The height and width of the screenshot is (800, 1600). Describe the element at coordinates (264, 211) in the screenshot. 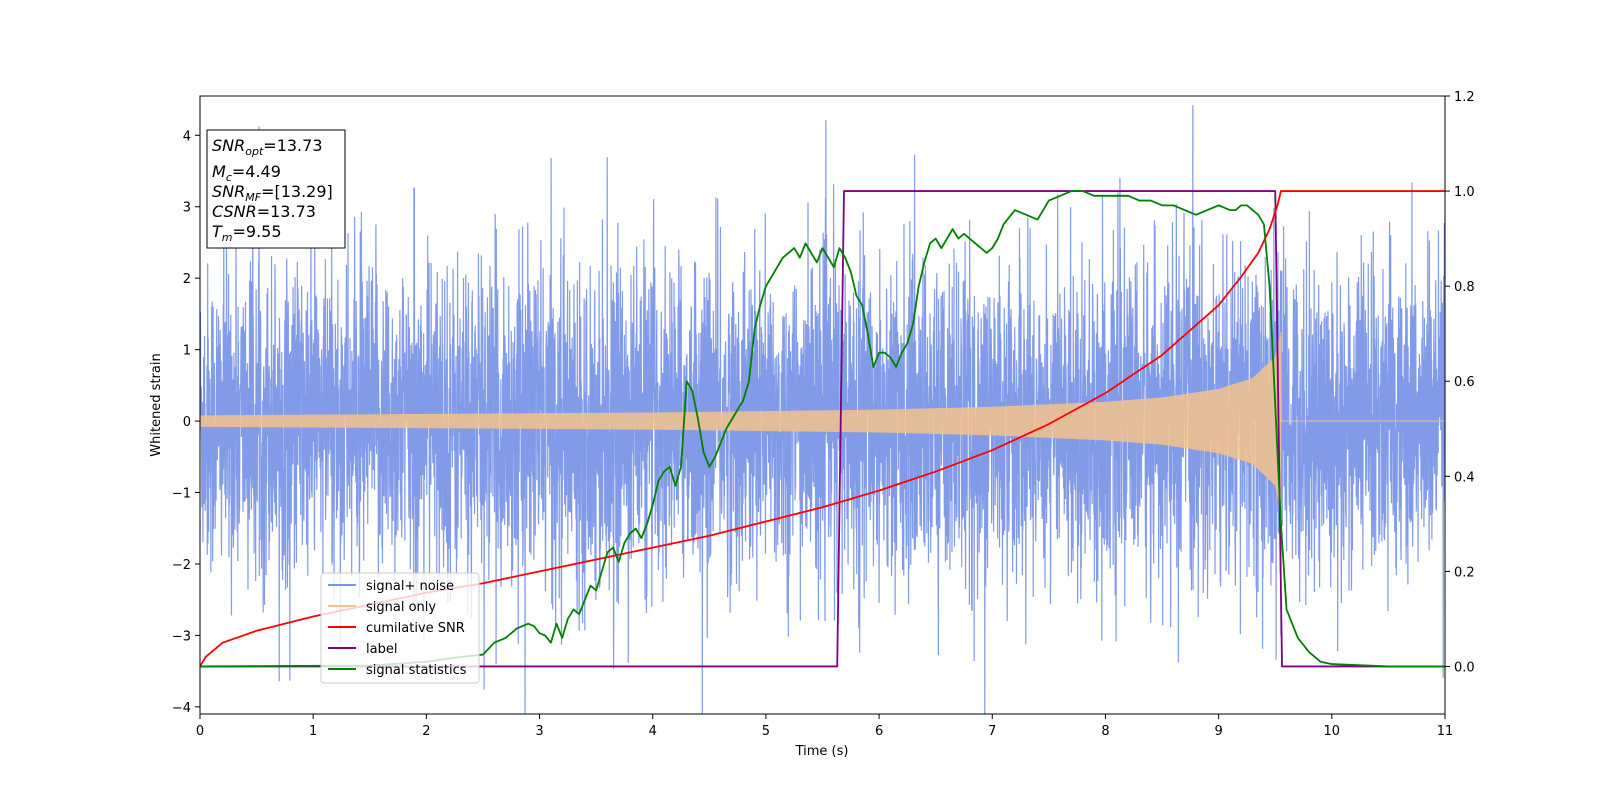

I see `annotation-line: CSNR=13.73` at that location.